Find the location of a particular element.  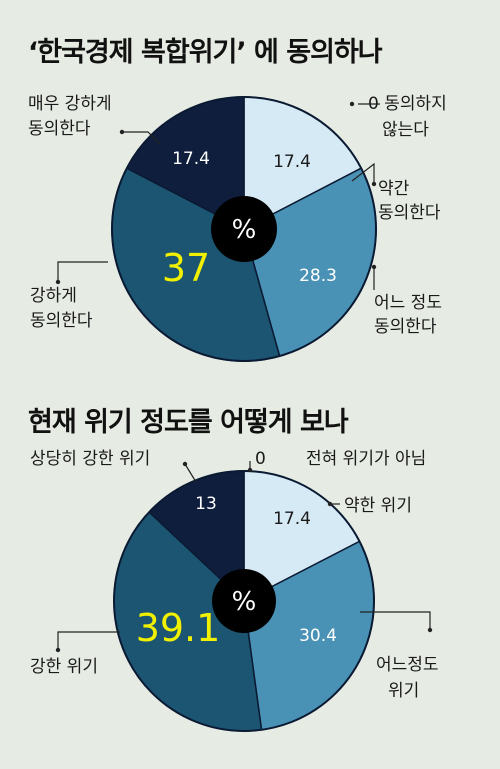

data-label: 13 is located at coordinates (206, 504).